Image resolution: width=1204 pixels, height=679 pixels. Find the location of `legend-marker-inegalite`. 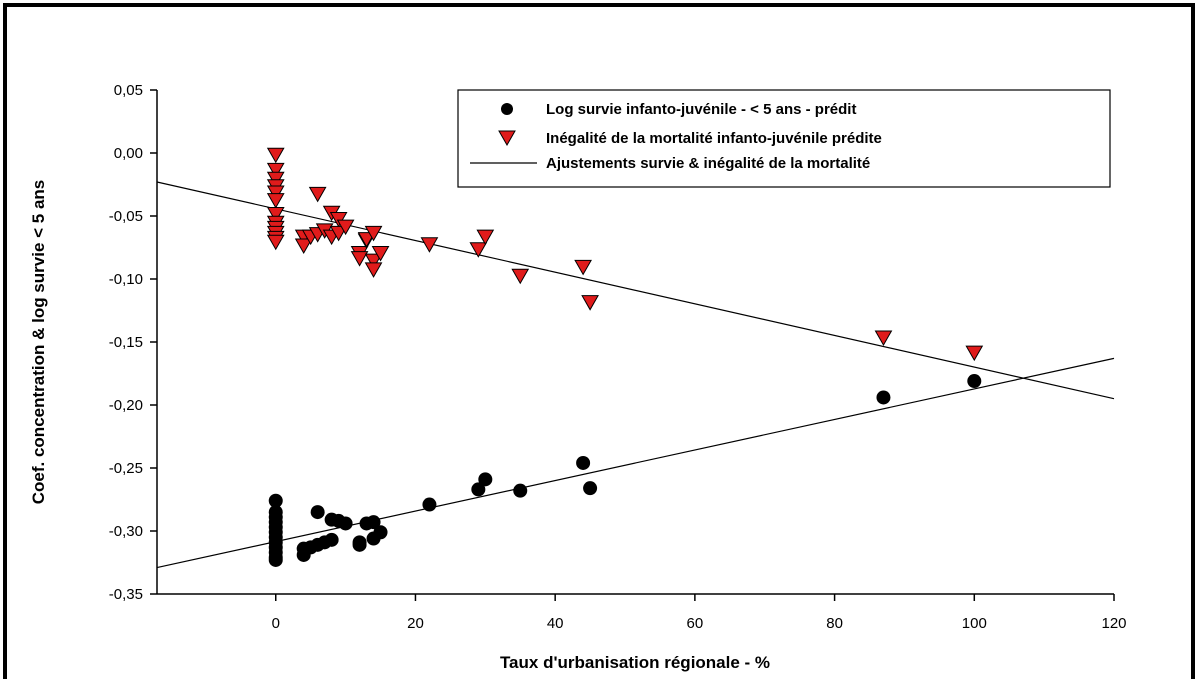

legend-marker-inegalite is located at coordinates (507, 138).